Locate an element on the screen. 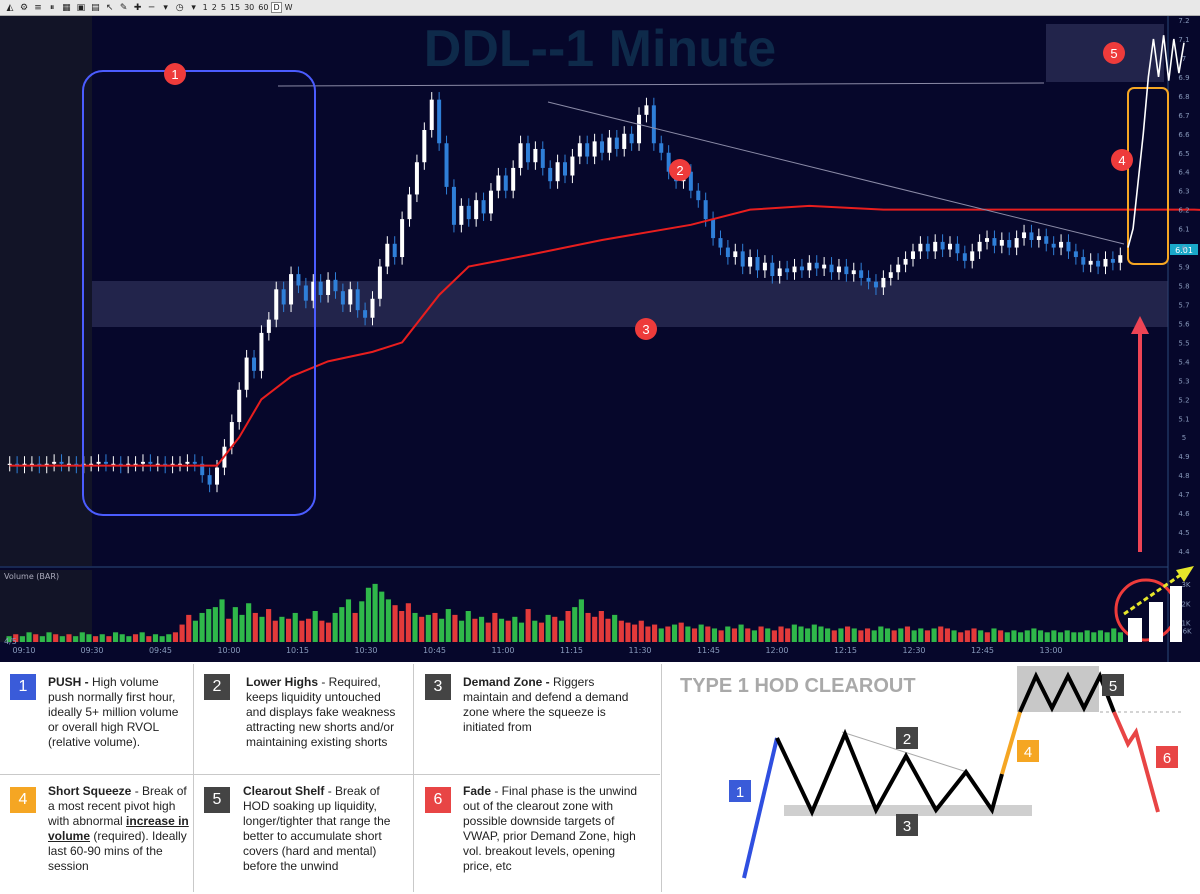 This screenshot has width=1200, height=894. price-tick: 4.4 is located at coordinates (1184, 552).